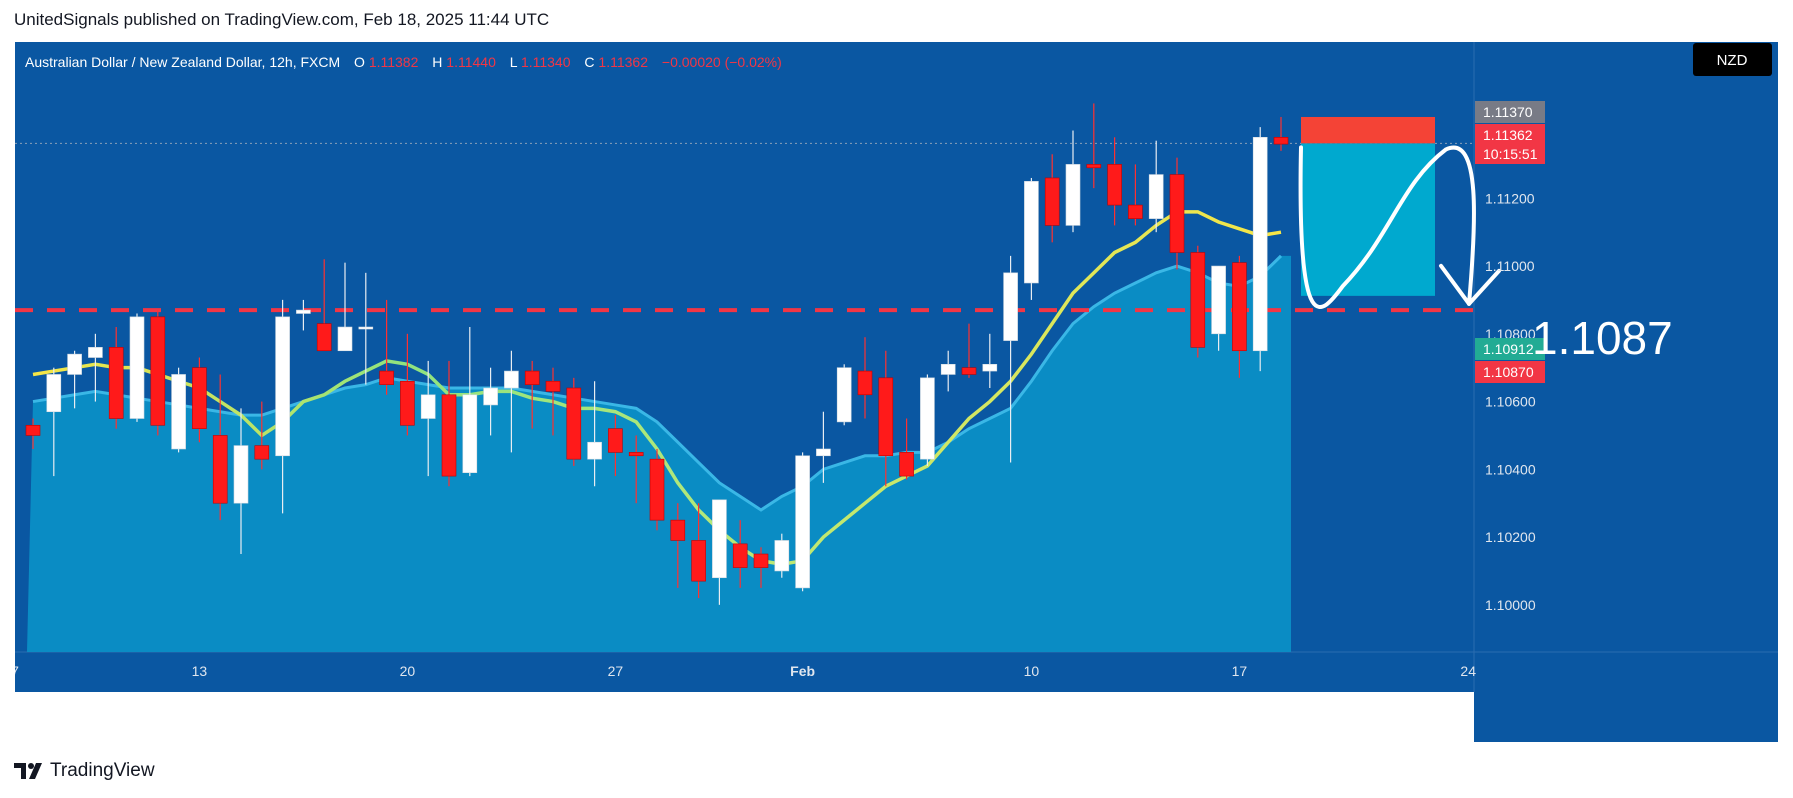 The image size is (1793, 798). I want to click on price-label-text: 1.11362, so click(1508, 135).